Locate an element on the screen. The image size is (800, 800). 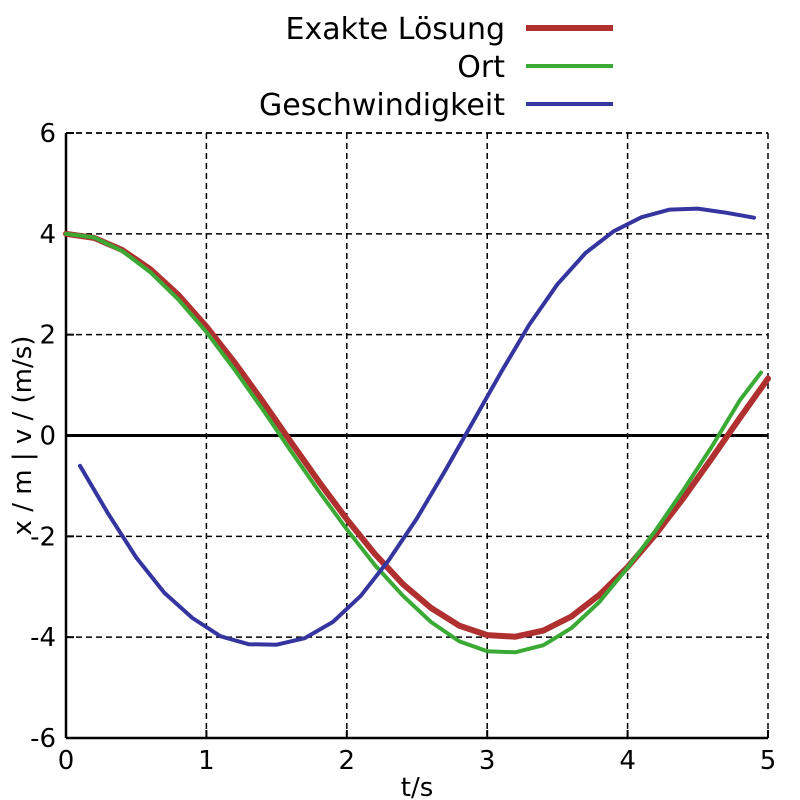
y-tick-label--6: -6 is located at coordinates (43, 739).